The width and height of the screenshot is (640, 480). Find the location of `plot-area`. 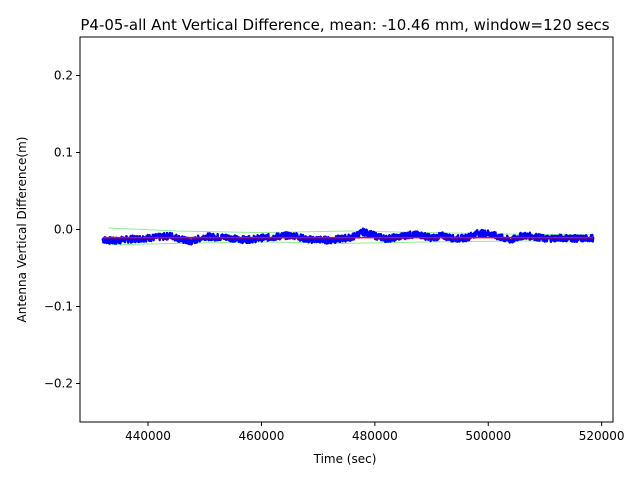

plot-area is located at coordinates (348, 236).